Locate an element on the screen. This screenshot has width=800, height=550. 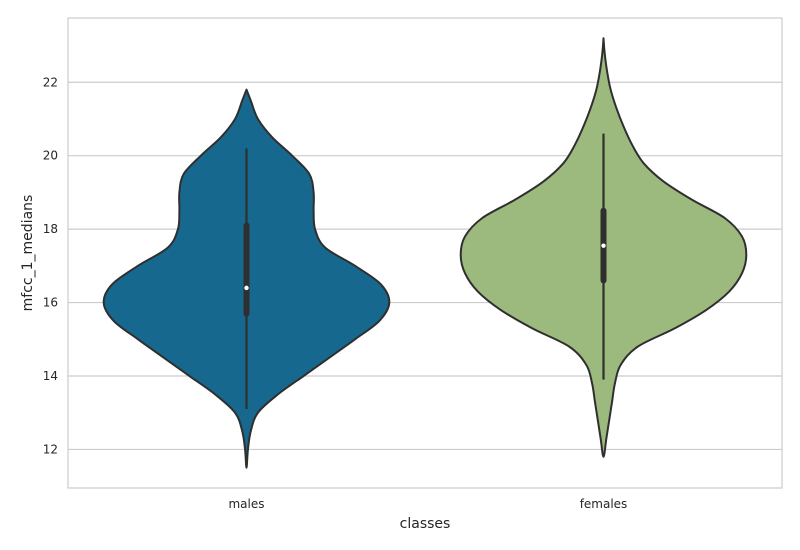
y-tick-label: 22 is located at coordinates (50, 82).